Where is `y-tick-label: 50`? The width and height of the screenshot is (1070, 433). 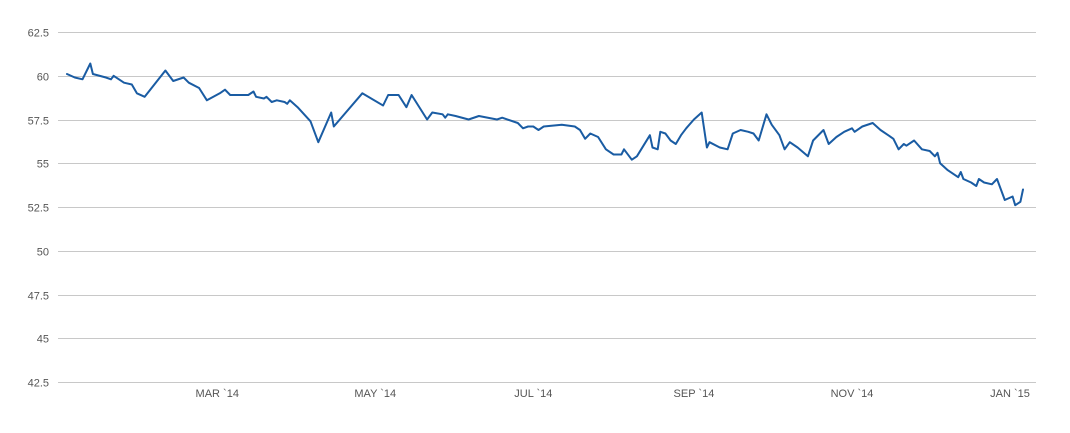 y-tick-label: 50 is located at coordinates (43, 253).